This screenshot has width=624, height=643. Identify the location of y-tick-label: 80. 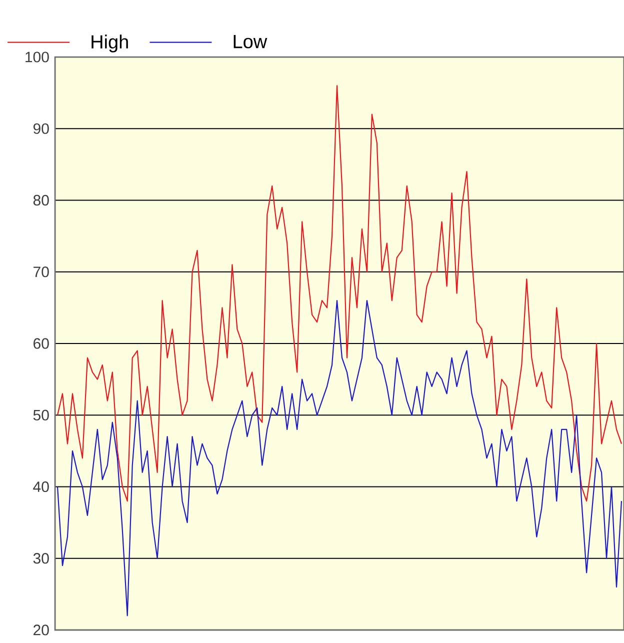
(41, 200).